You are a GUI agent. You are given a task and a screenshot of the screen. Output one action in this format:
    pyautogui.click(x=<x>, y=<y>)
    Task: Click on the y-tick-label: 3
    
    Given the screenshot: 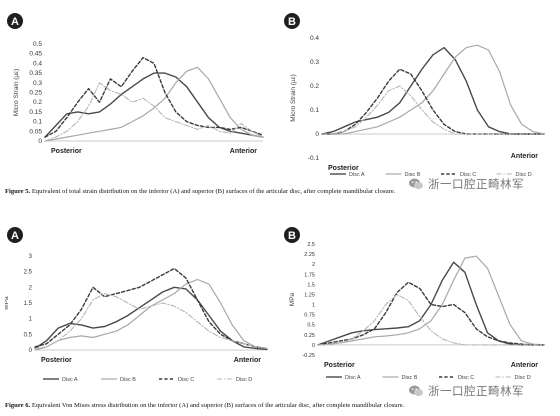 What is the action you would take?
    pyautogui.click(x=31, y=257)
    